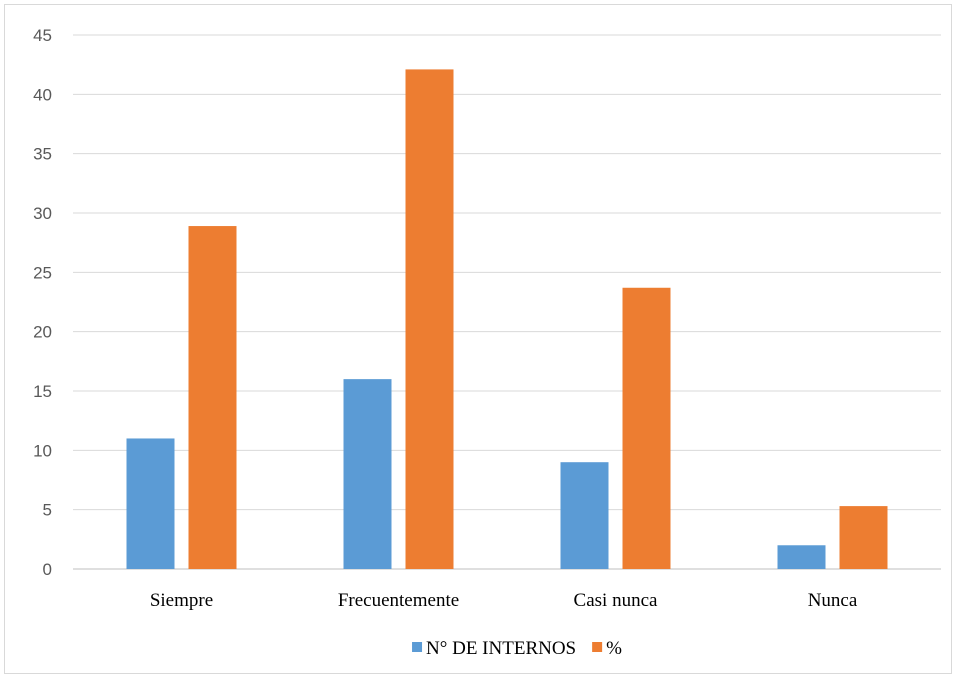  I want to click on y-tick-label: 5, so click(47, 510).